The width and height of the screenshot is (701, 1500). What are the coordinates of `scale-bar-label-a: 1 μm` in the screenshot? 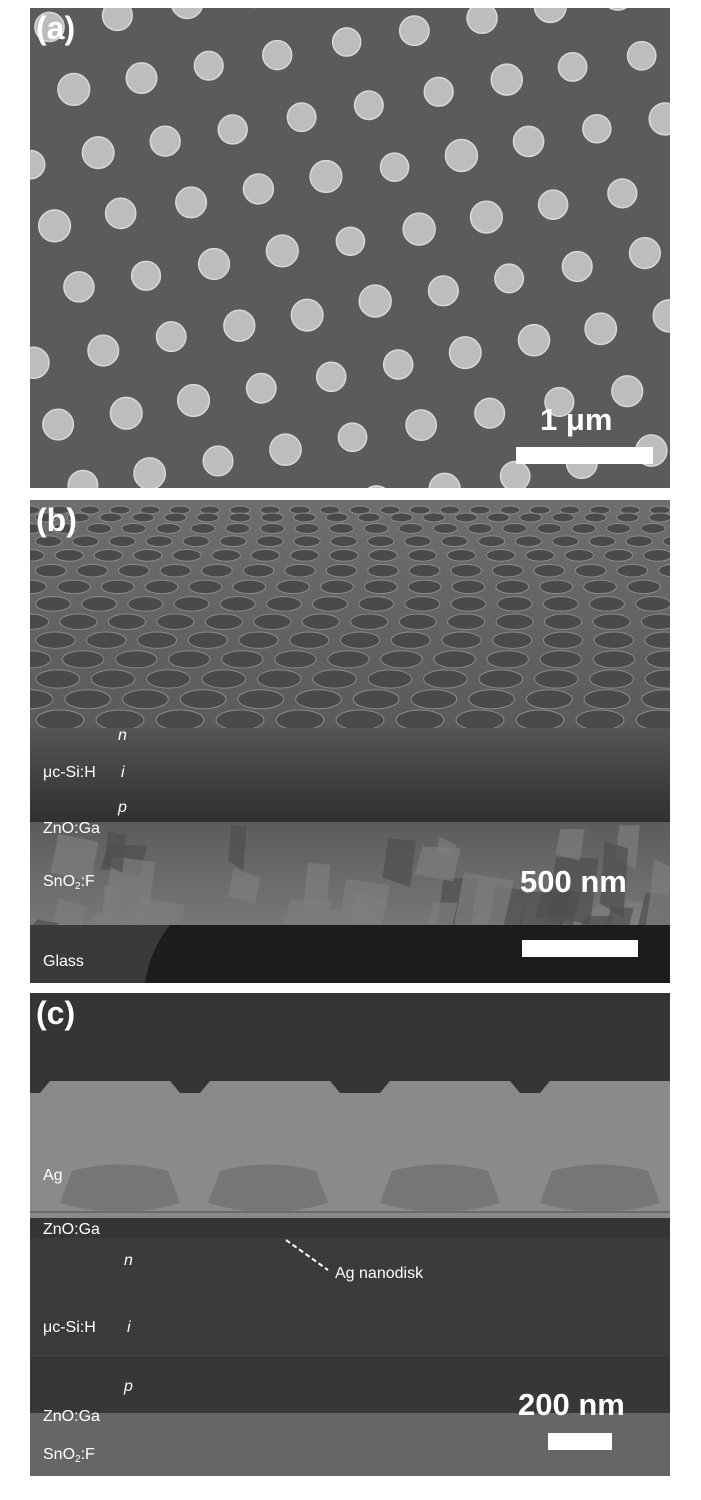 It's located at (576, 419).